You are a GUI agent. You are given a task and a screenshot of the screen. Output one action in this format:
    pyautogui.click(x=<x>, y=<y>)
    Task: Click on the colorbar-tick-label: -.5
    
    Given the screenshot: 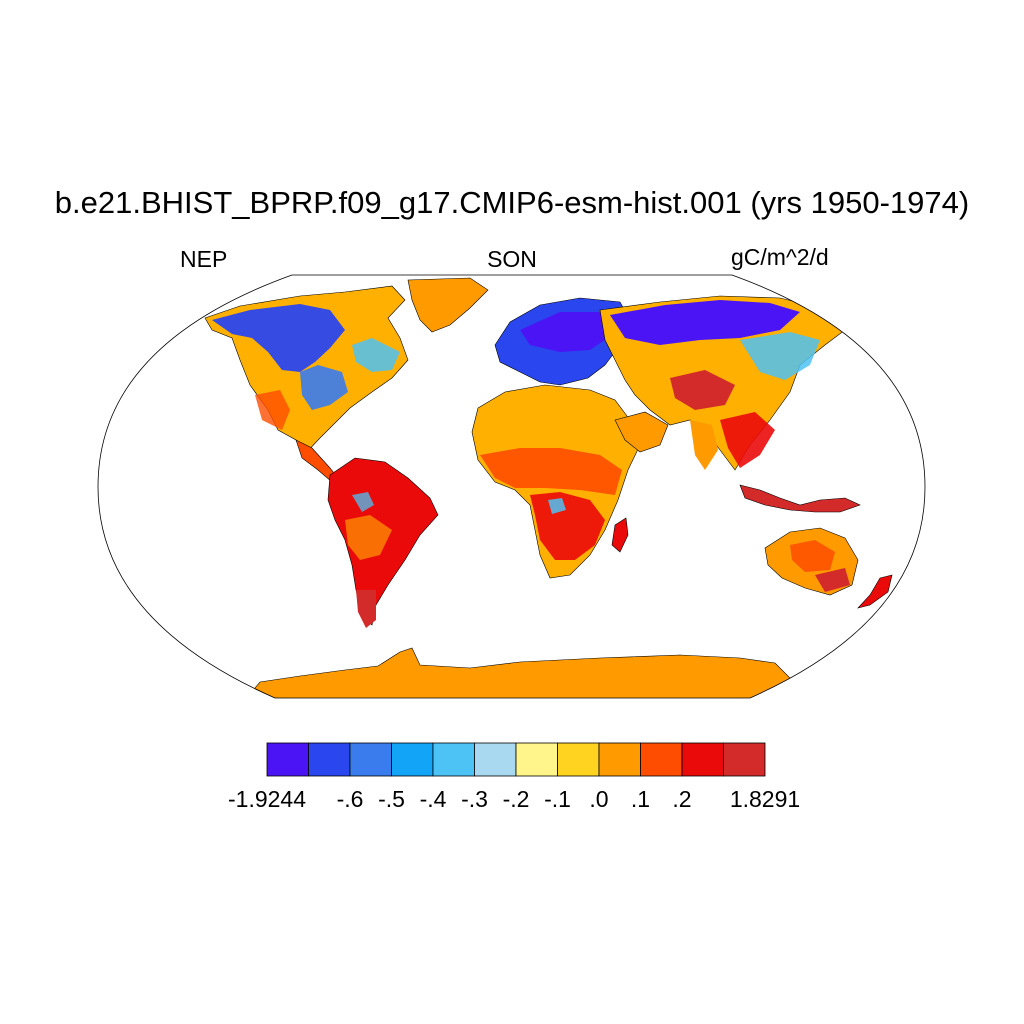 What is the action you would take?
    pyautogui.click(x=391, y=799)
    